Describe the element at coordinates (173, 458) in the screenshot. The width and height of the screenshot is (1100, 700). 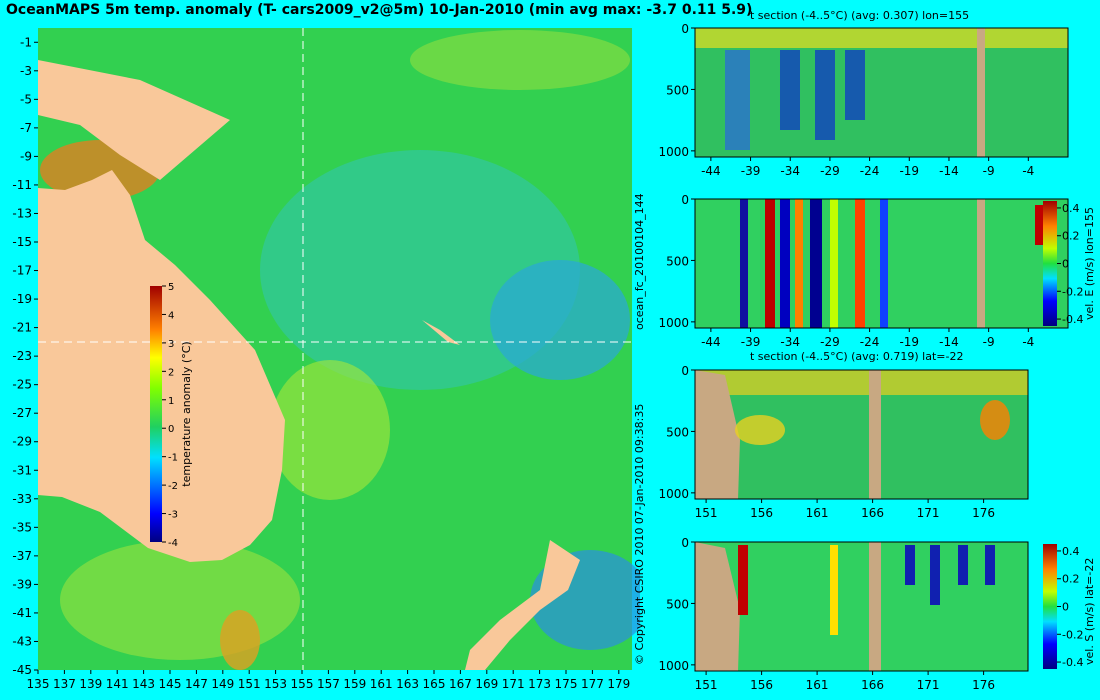
I see `map-colorbar-tick-label: -1` at that location.